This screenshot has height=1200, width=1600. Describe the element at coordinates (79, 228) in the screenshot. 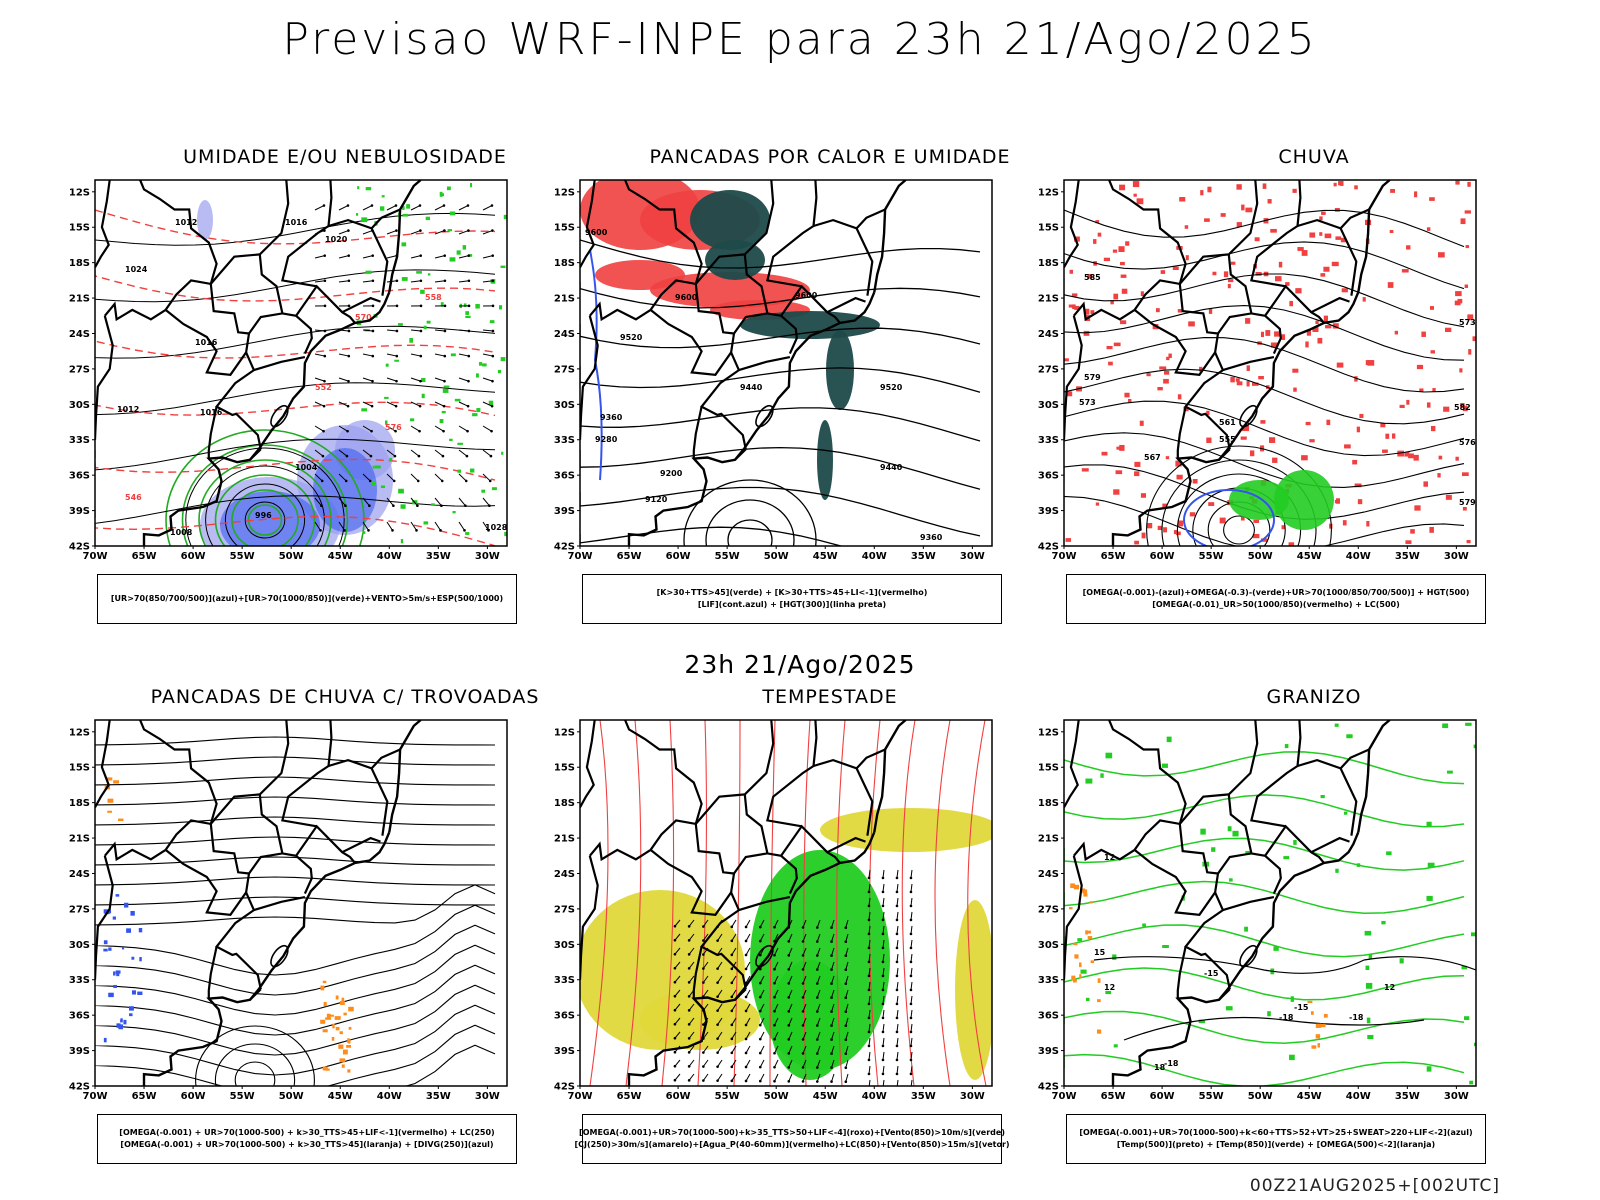

I see `lat-label: 15S` at that location.